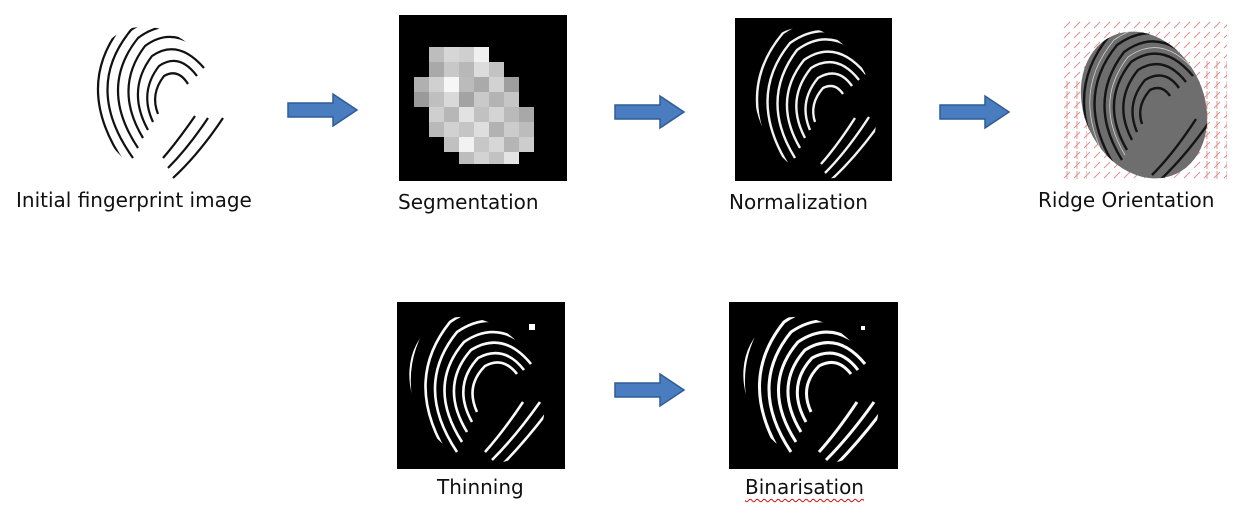  What do you see at coordinates (158, 100) in the screenshot?
I see `initial-fingerprint-image` at bounding box center [158, 100].